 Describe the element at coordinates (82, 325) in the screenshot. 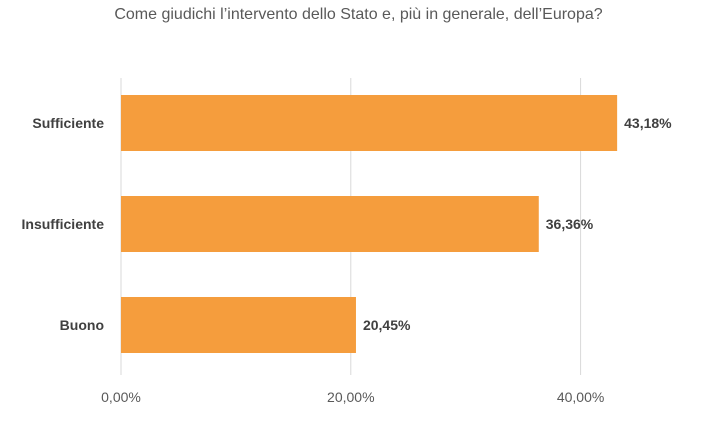

I see `category-label: Buono` at that location.